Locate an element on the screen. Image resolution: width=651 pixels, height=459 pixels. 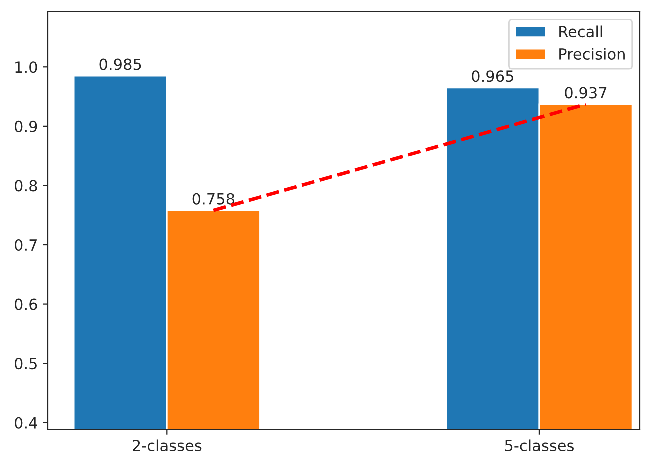
data-label: 0.965 is located at coordinates (493, 76).